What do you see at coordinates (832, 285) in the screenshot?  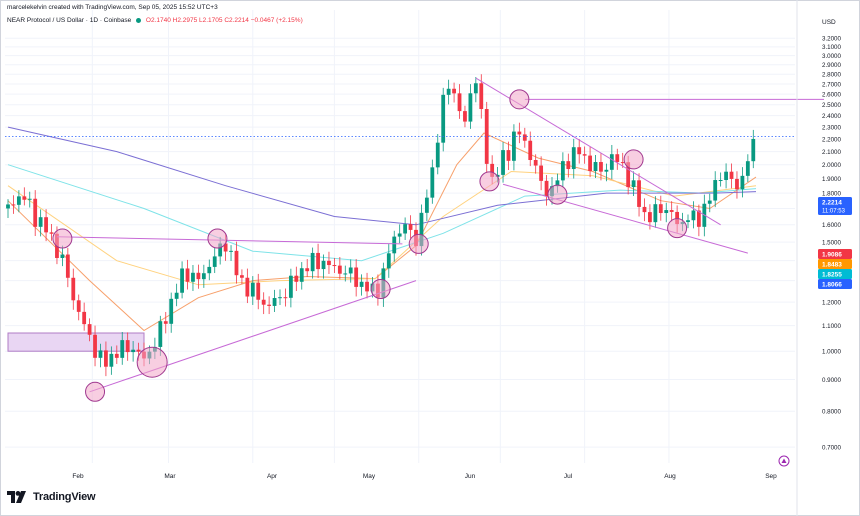 I see `price-label-text: 1.8066` at bounding box center [832, 285].